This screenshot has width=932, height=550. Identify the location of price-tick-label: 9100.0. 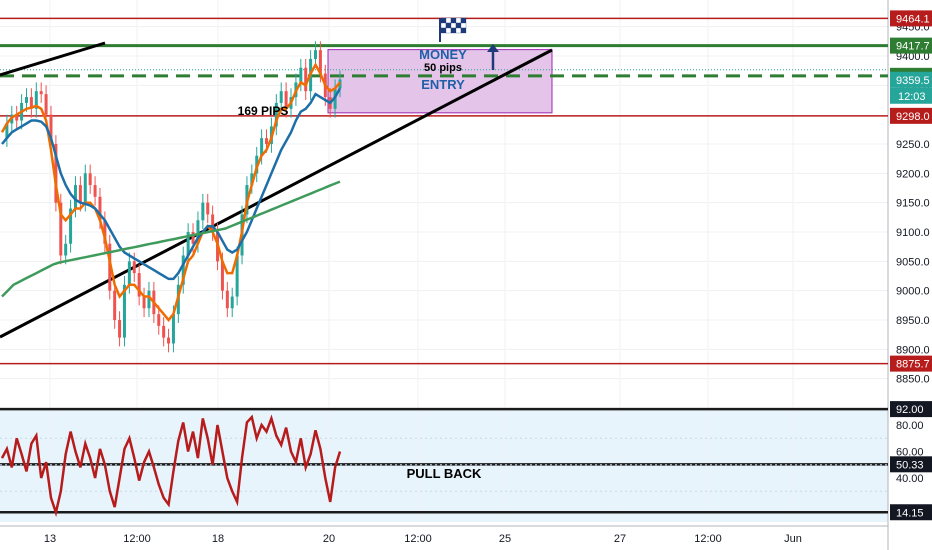
(913, 233).